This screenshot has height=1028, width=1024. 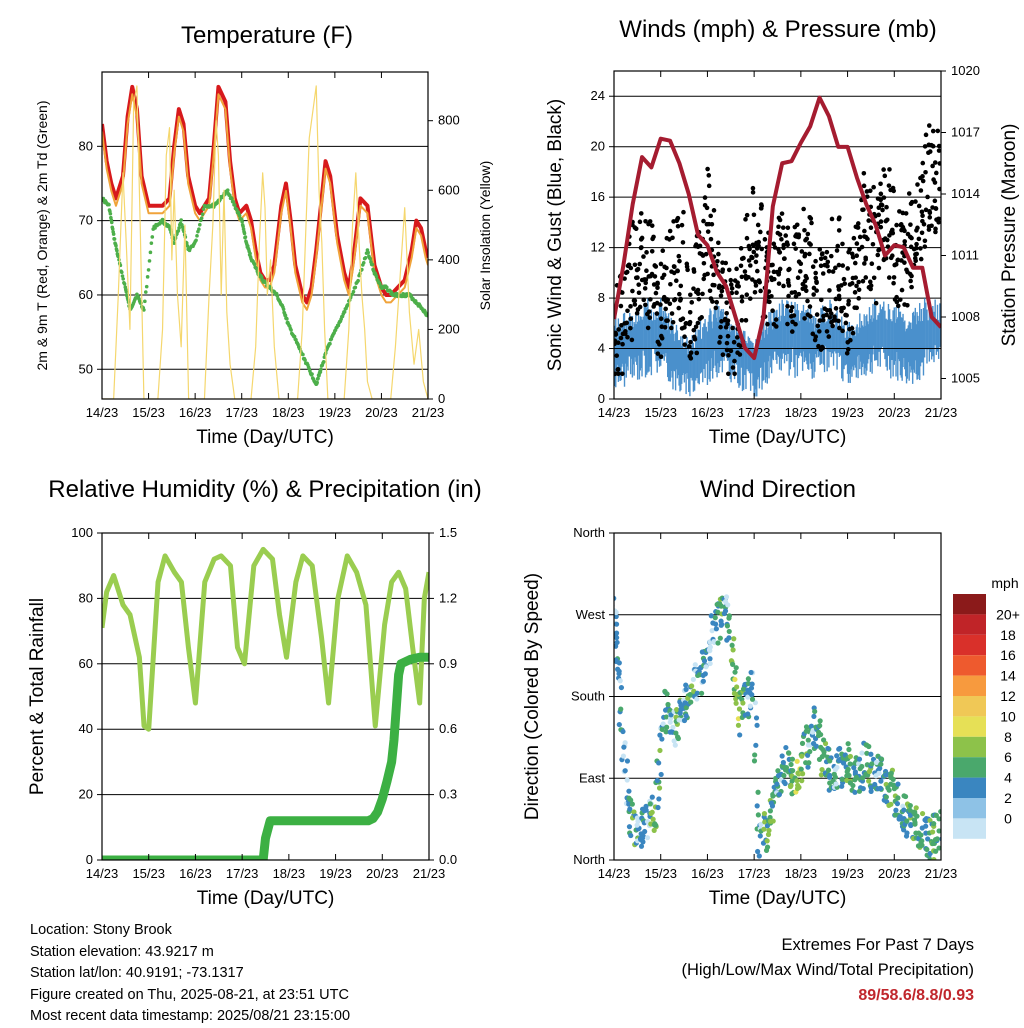 What do you see at coordinates (916, 995) in the screenshot?
I see `extremes-values: 89/58.6/8.8/0.93` at bounding box center [916, 995].